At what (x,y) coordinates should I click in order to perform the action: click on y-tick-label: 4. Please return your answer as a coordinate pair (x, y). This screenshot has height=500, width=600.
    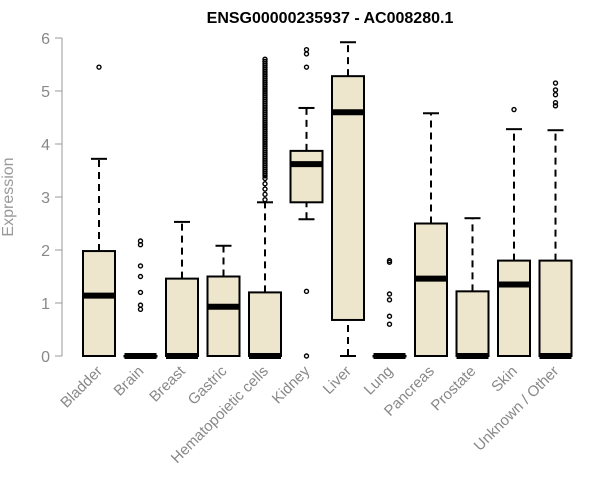
    Looking at the image, I should click on (45, 145).